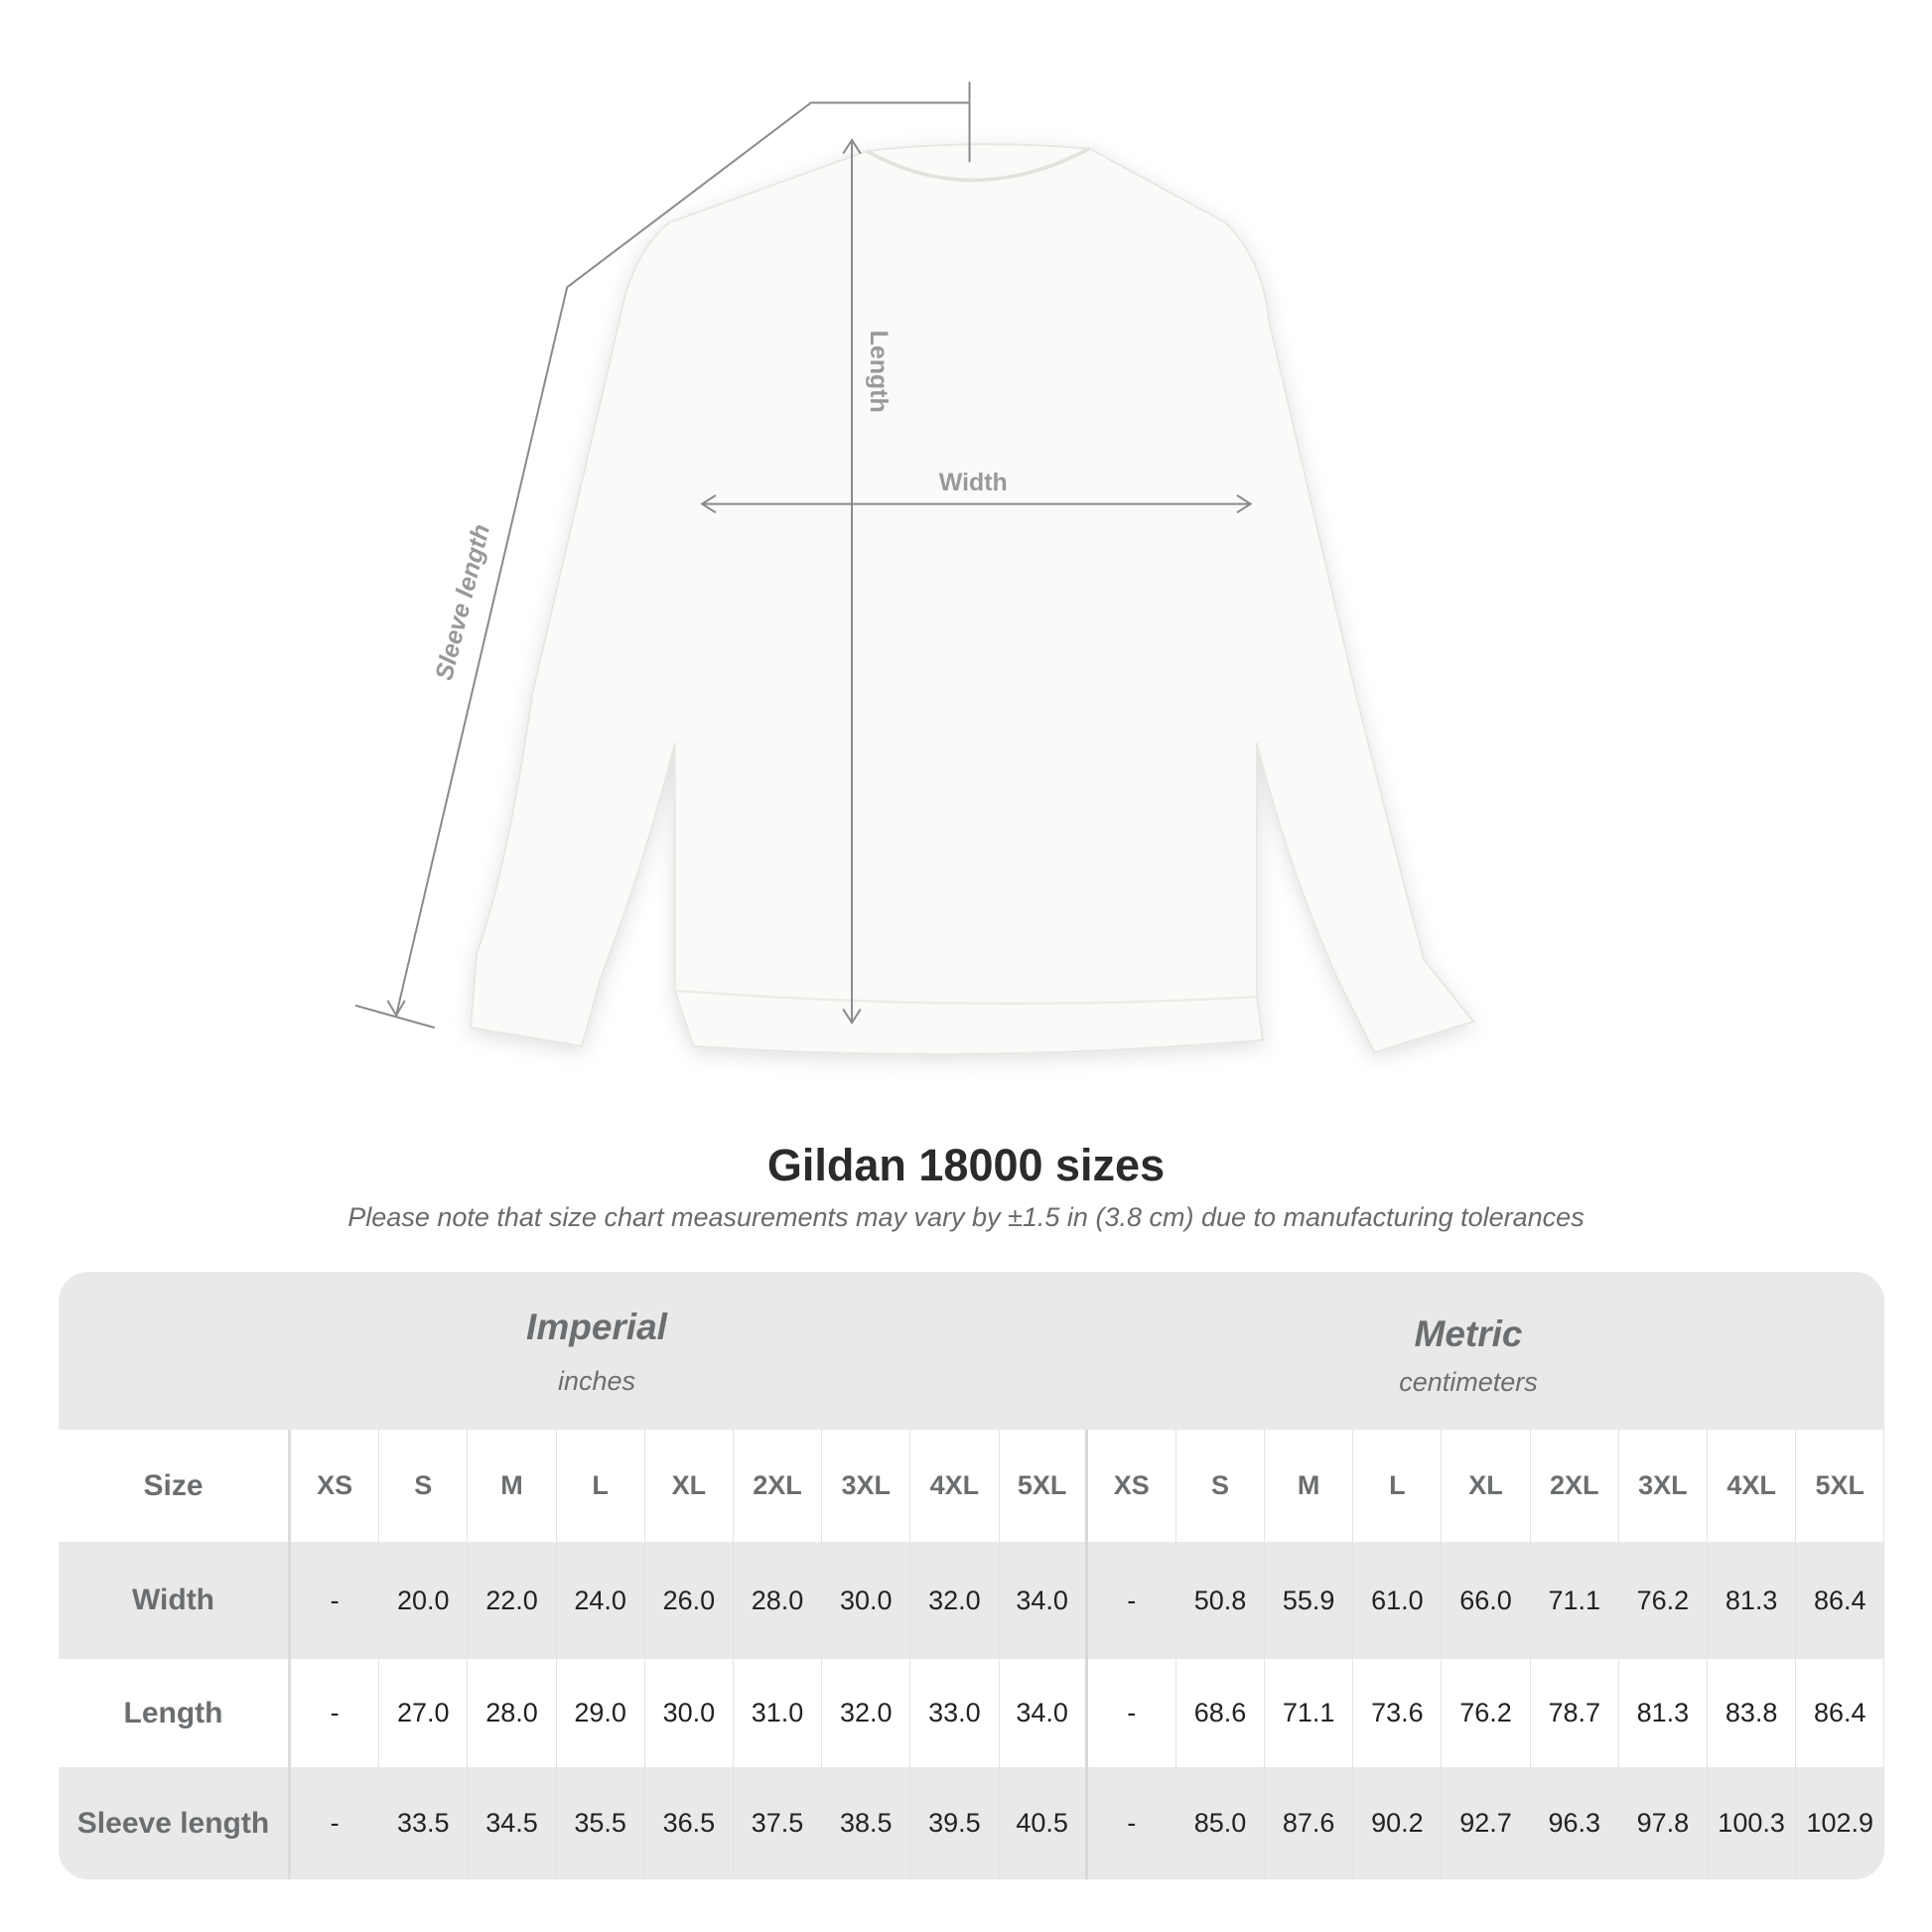 Image resolution: width=1932 pixels, height=1932 pixels. Describe the element at coordinates (1398, 1713) in the screenshot. I see `metric-cell: 73.6` at that location.